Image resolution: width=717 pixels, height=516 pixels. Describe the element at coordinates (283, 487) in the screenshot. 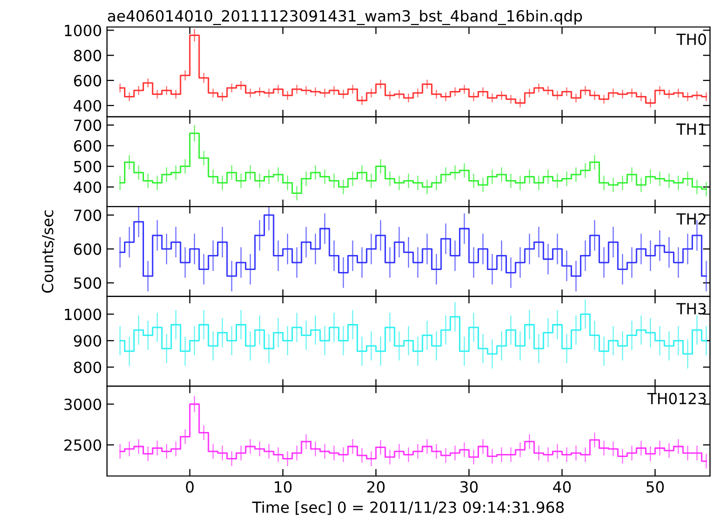

I see `x-tick-label: 10` at that location.